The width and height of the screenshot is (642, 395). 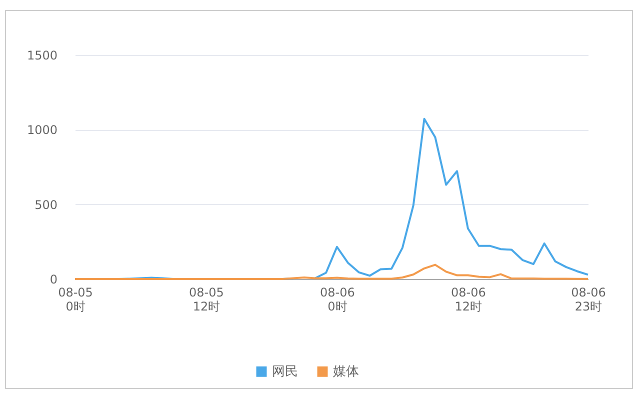 What do you see at coordinates (331, 272) in the screenshot?
I see `line-series` at bounding box center [331, 272].